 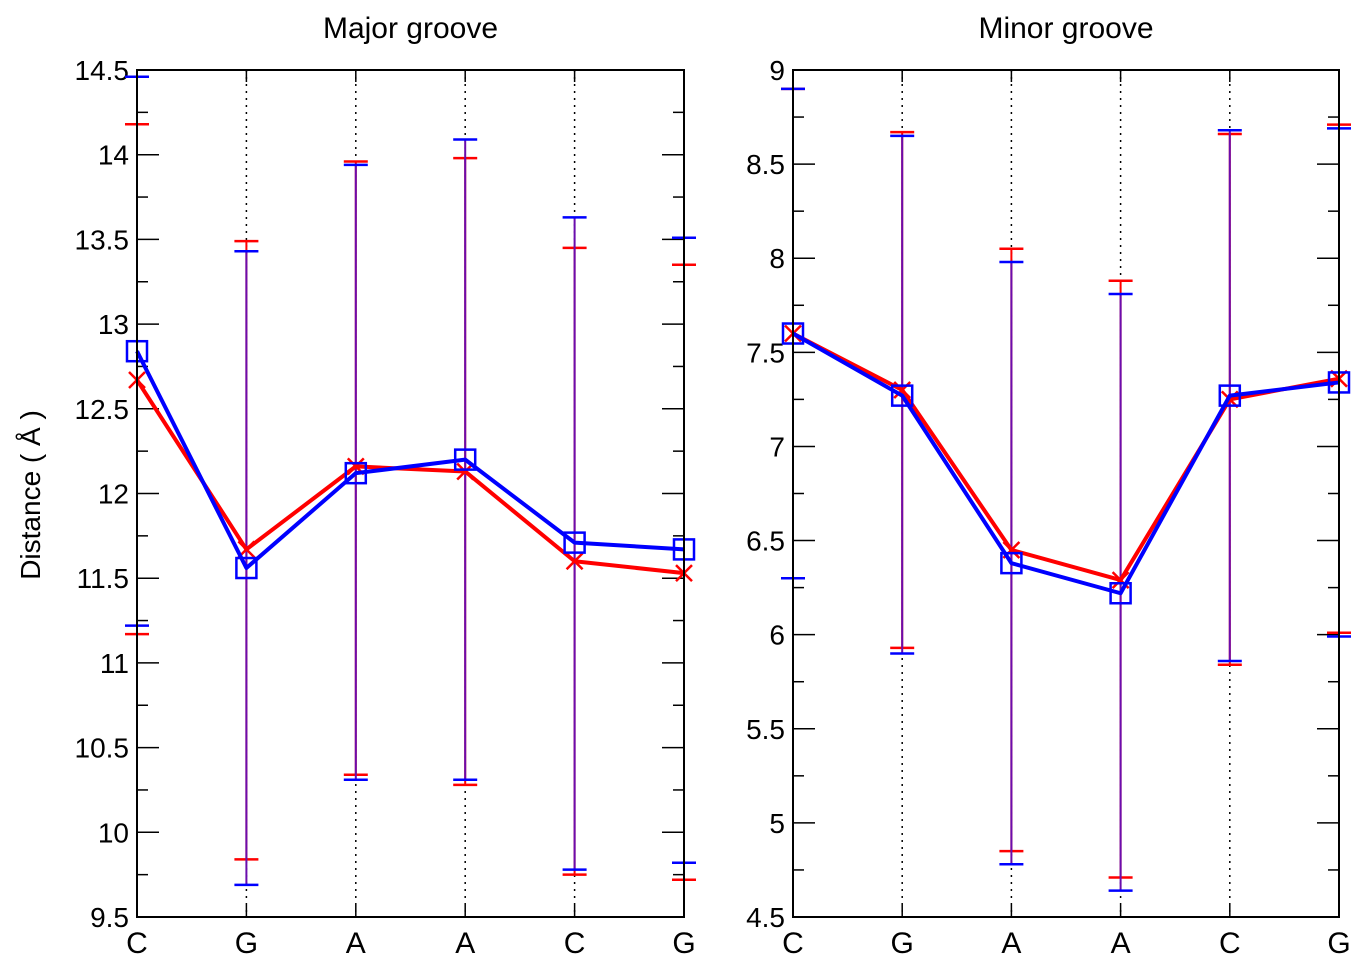 What do you see at coordinates (765, 164) in the screenshot?
I see `y-tick-label: 8.5` at bounding box center [765, 164].